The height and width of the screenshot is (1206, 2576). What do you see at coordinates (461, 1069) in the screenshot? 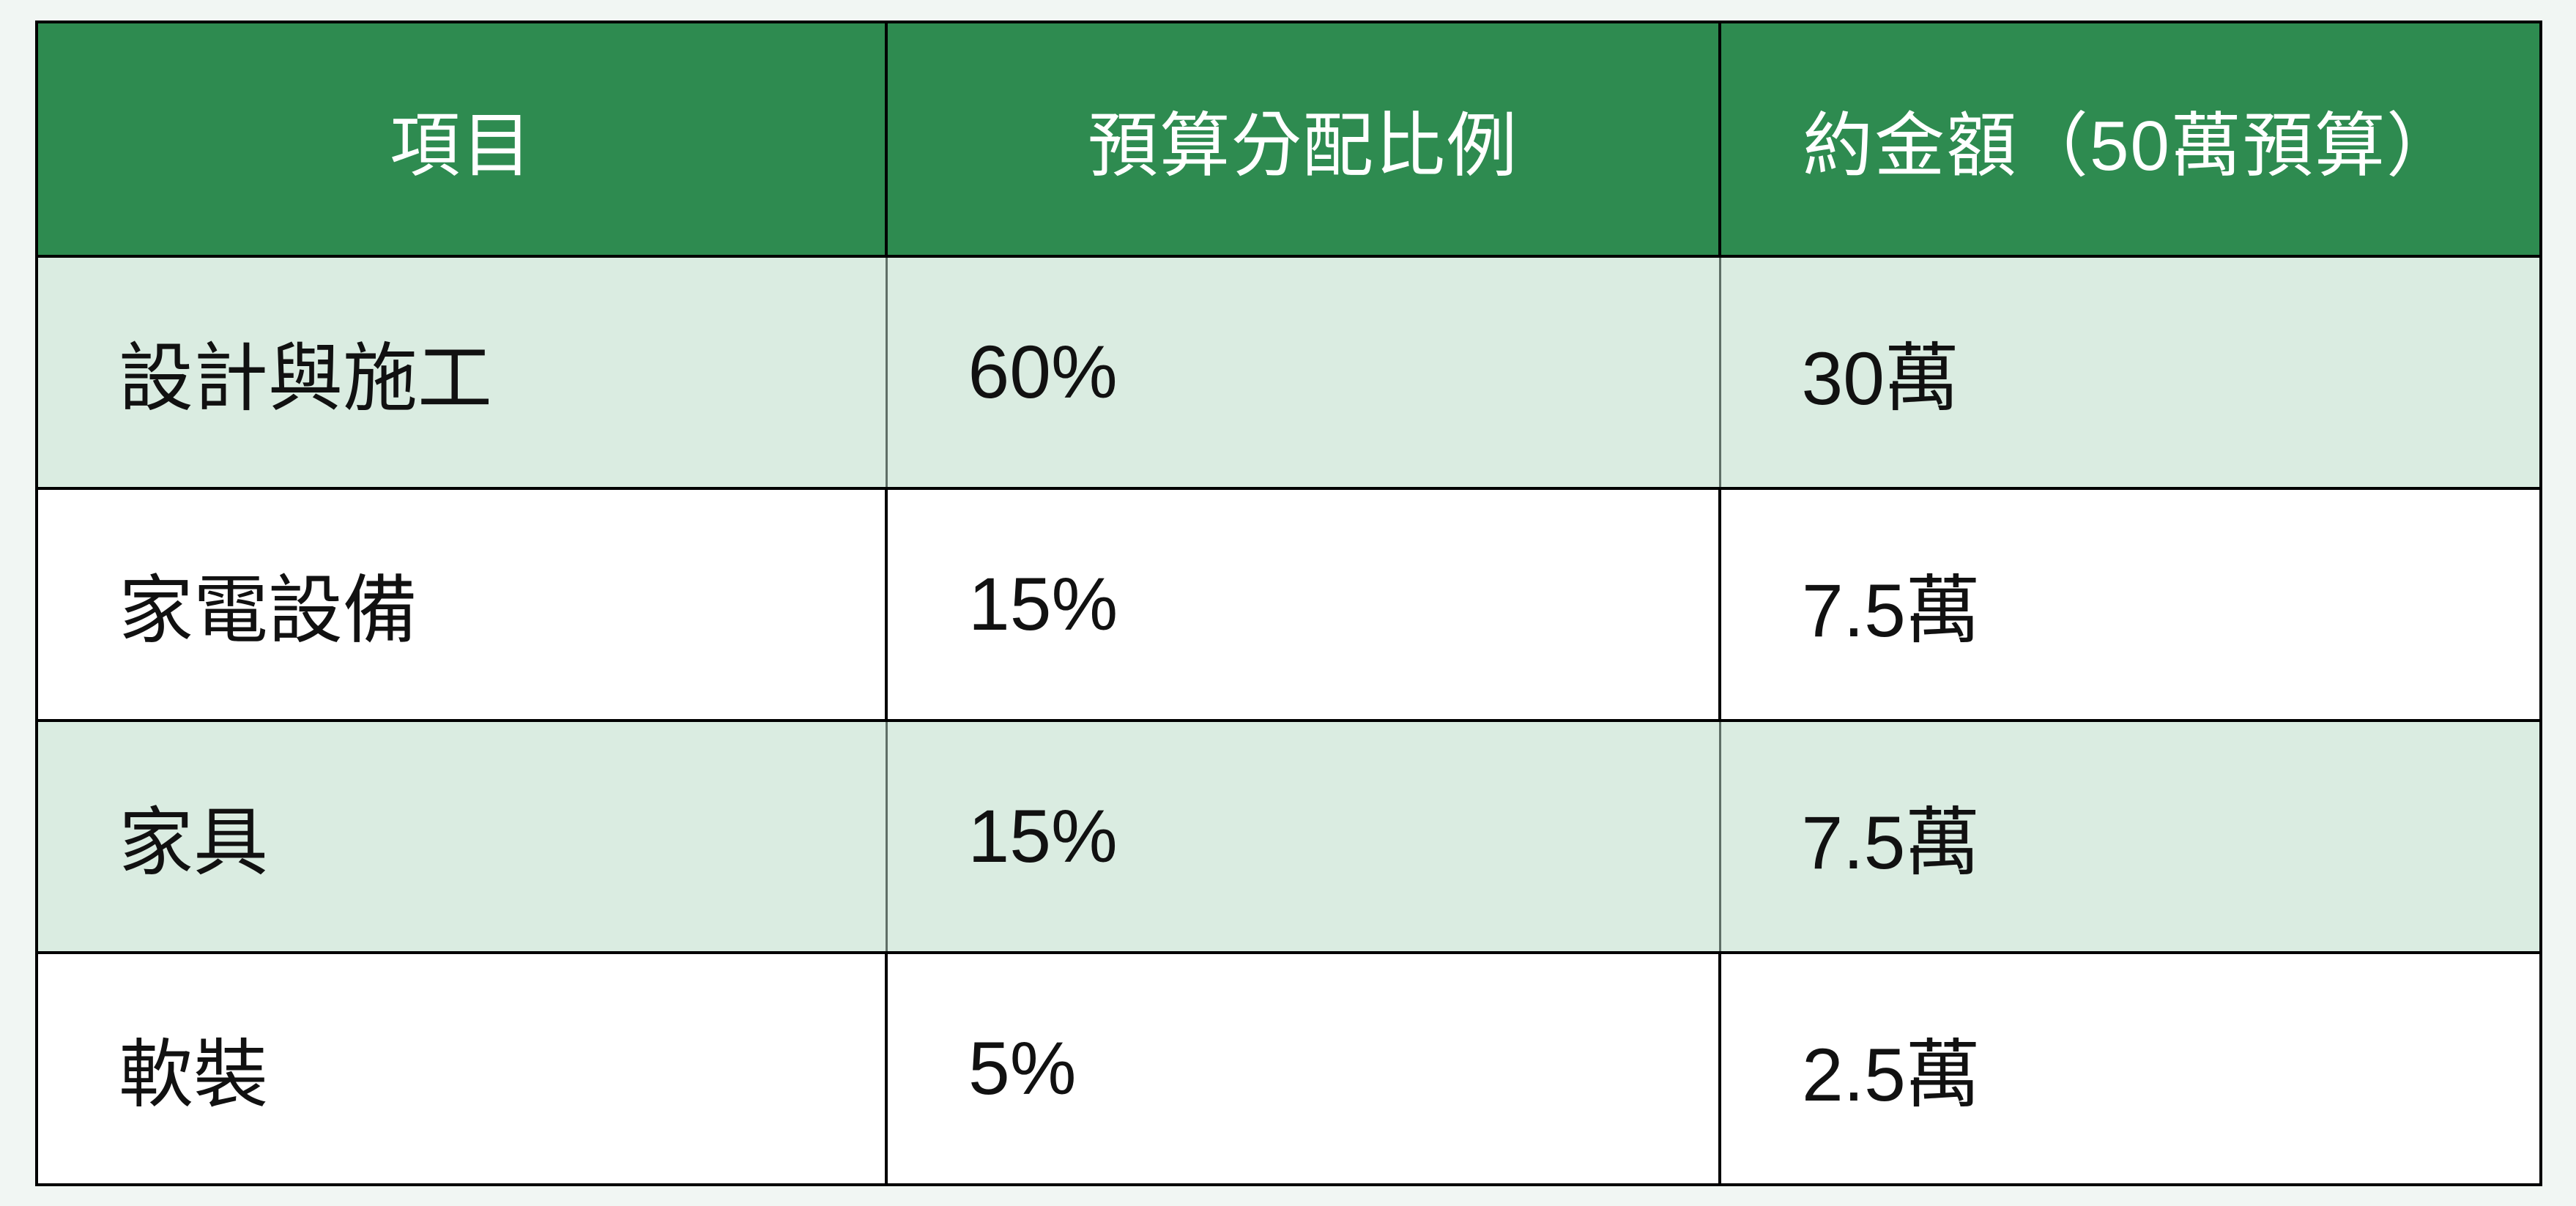
I see `cell-item: 軟裝` at bounding box center [461, 1069].